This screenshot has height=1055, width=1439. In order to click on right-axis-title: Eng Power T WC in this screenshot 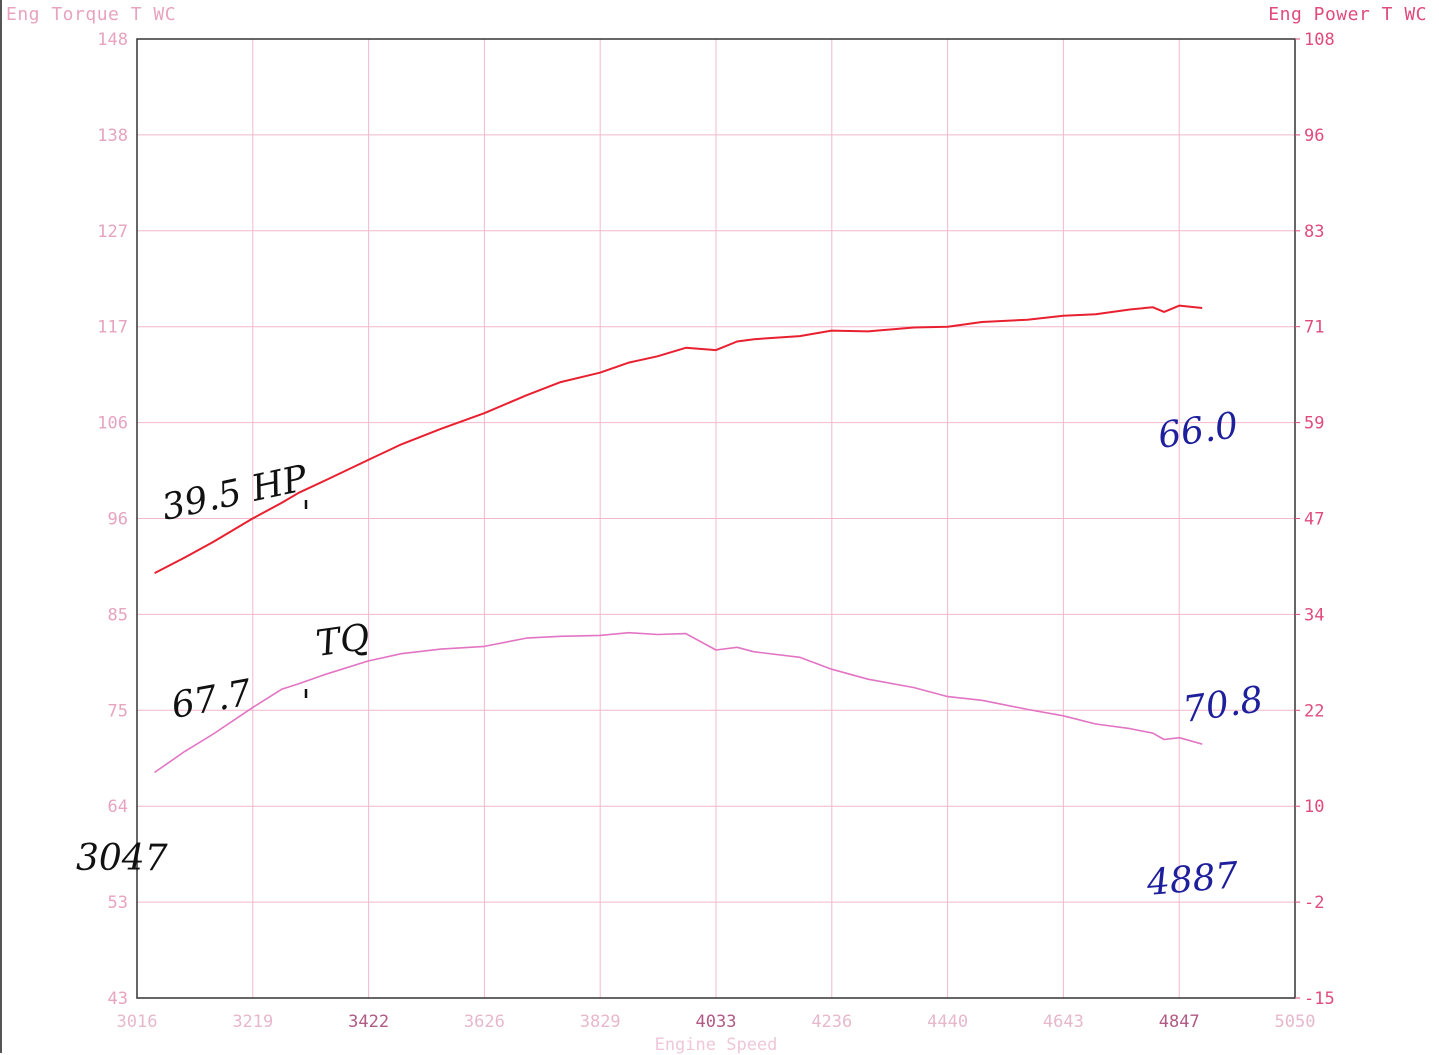, I will do `click(1347, 14)`.